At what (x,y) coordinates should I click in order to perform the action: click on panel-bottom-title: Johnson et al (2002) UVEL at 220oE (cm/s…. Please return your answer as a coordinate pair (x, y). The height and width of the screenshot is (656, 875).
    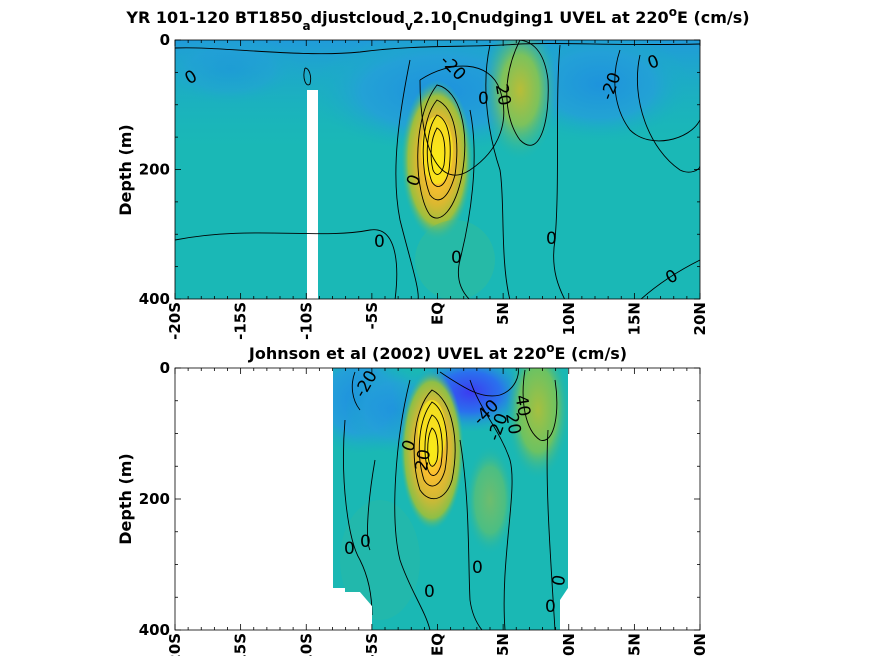
    Looking at the image, I should click on (437, 352).